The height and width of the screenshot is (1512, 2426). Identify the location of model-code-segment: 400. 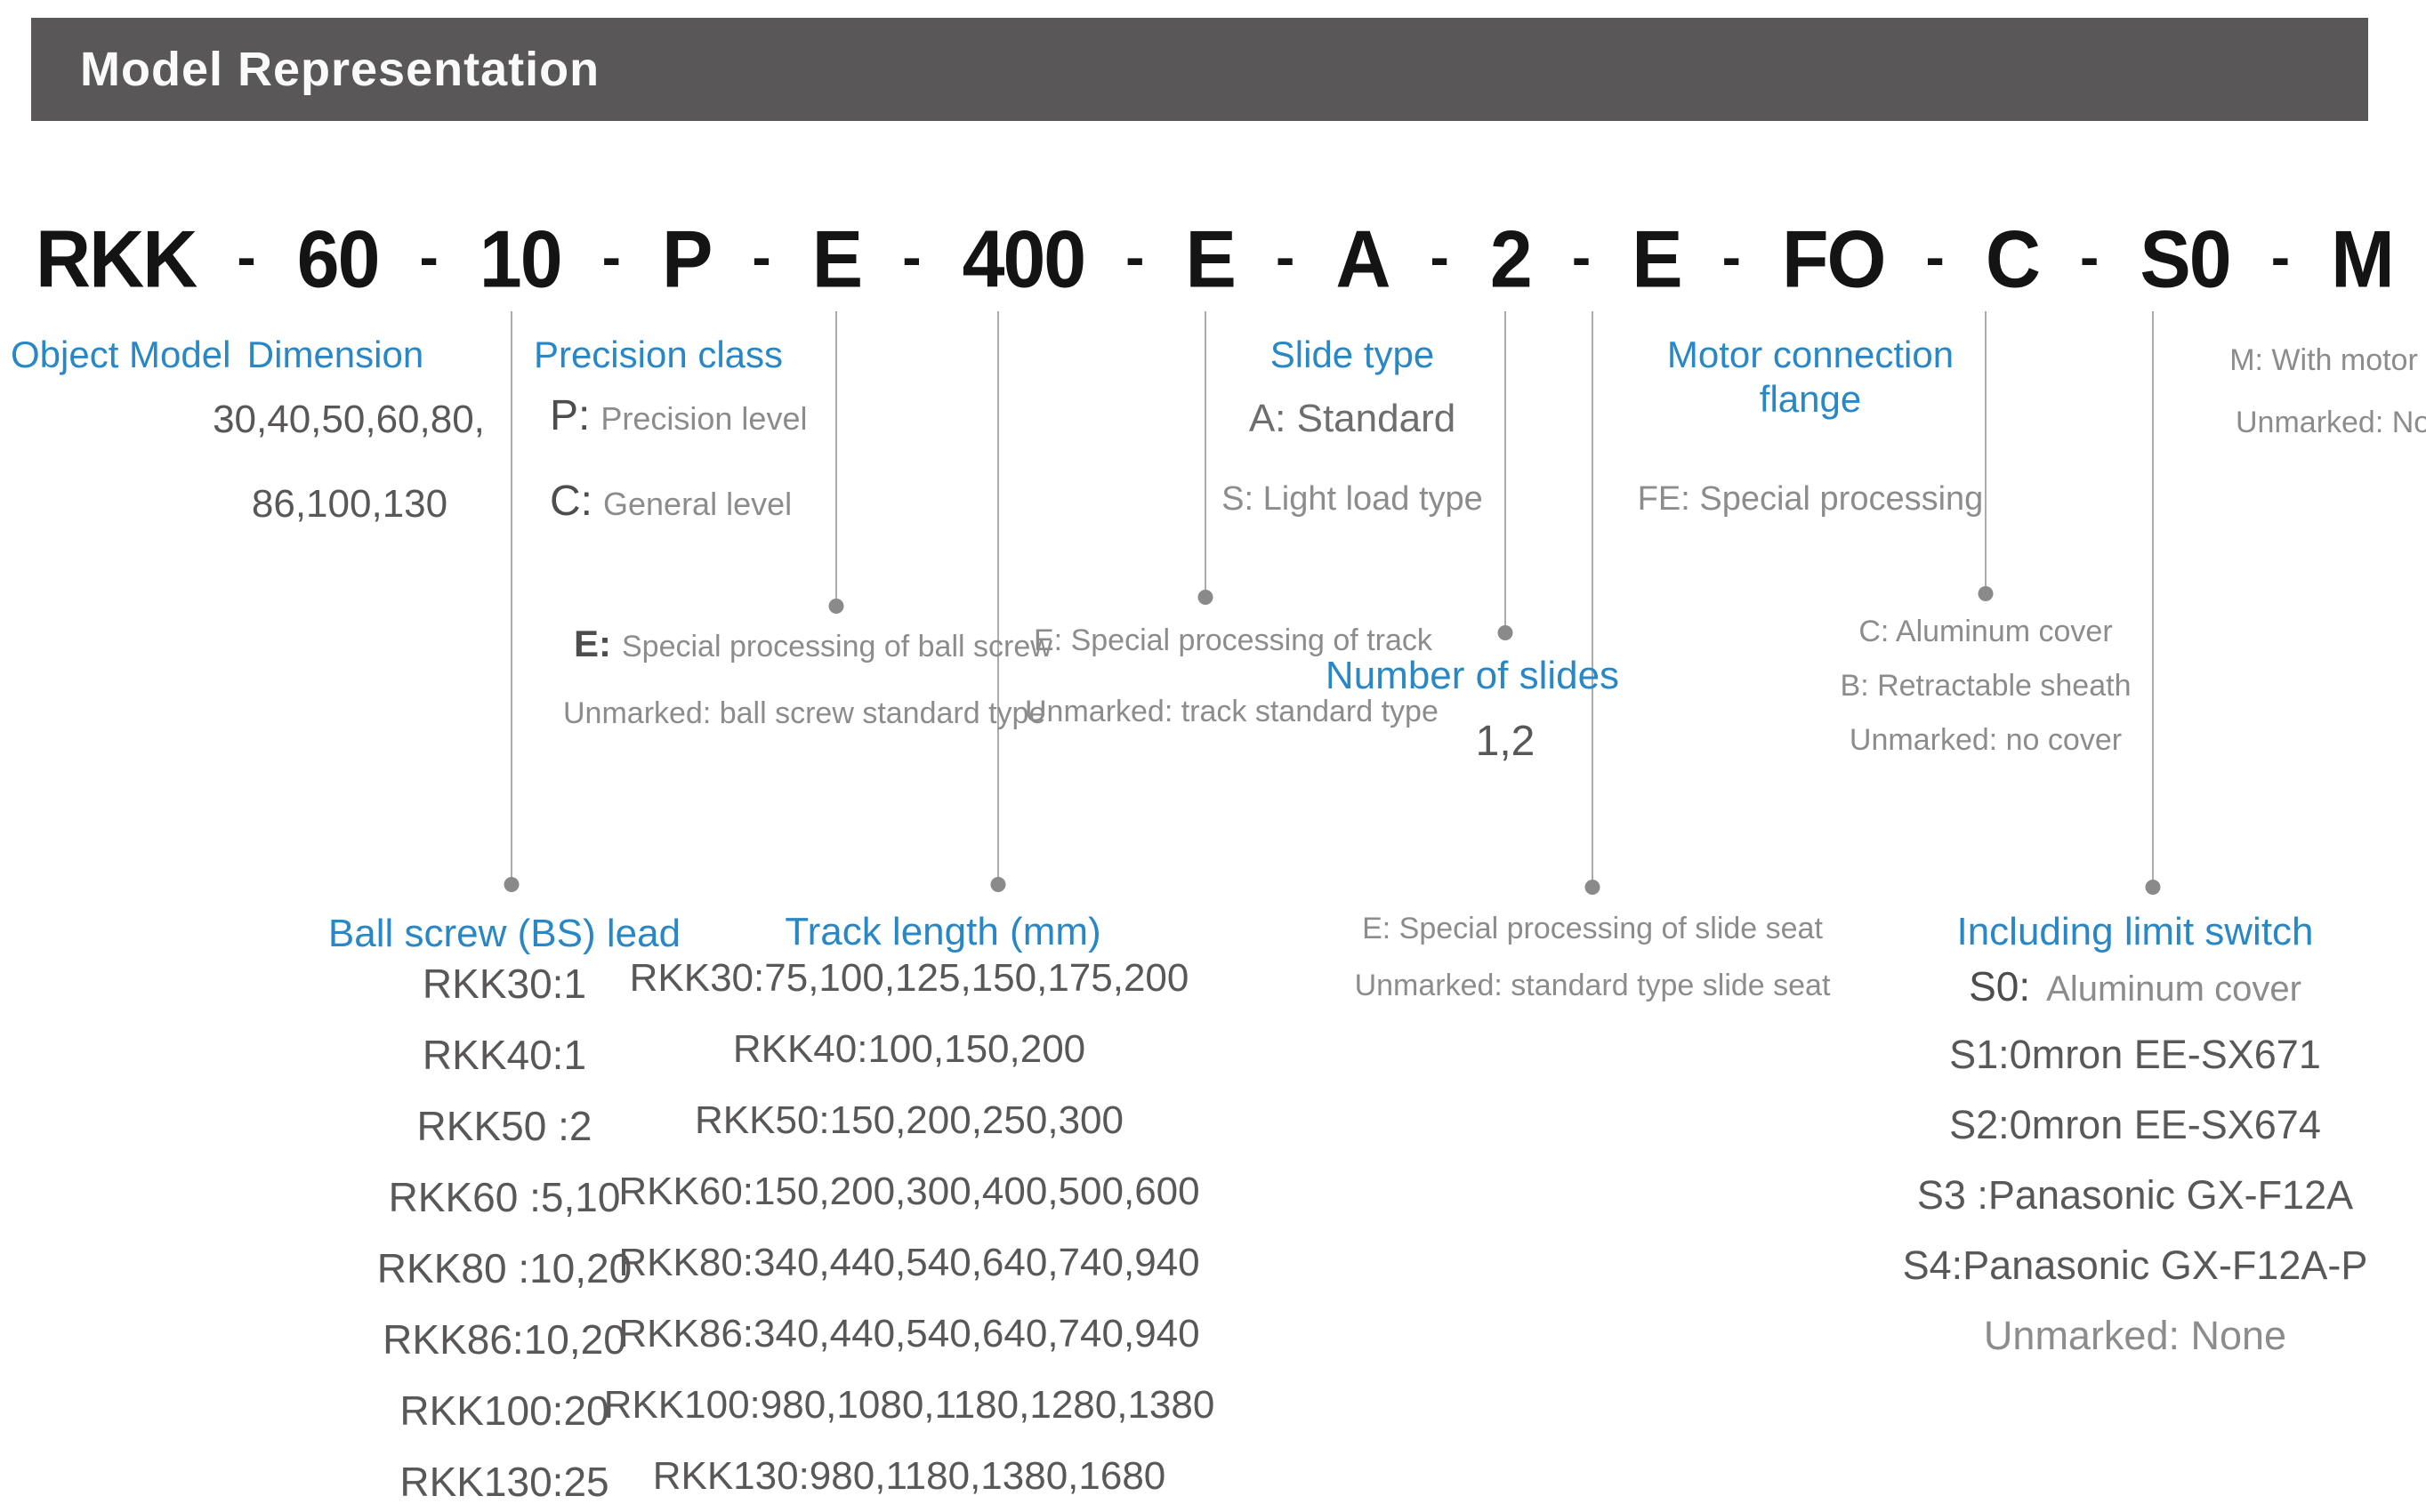
(1024, 259).